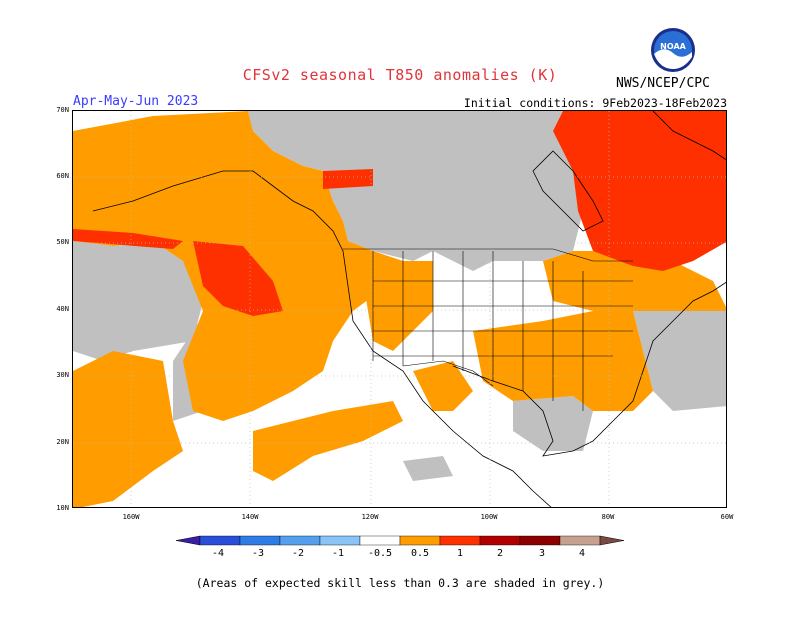 This screenshot has width=800, height=618. Describe the element at coordinates (128, 429) in the screenshot. I see `orange-south-pacific` at that location.